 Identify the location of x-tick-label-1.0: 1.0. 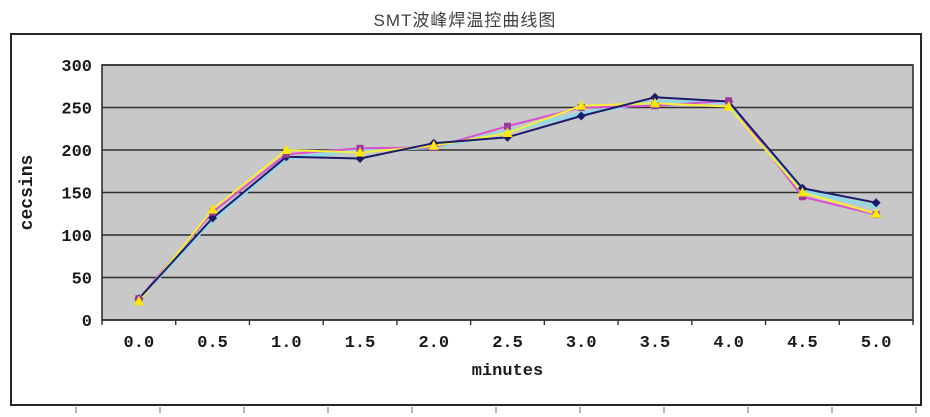
(286, 343).